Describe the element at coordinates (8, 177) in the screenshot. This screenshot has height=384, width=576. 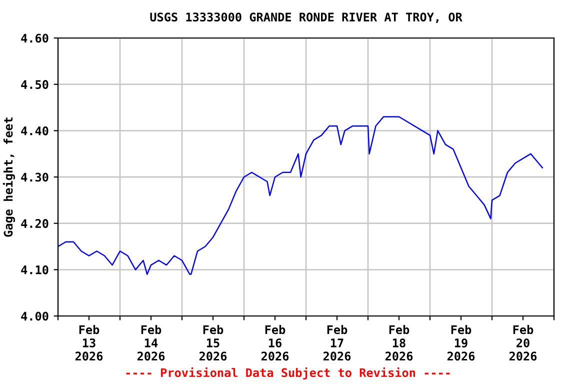
I see `y-axis-title: Gage height, feet` at that location.